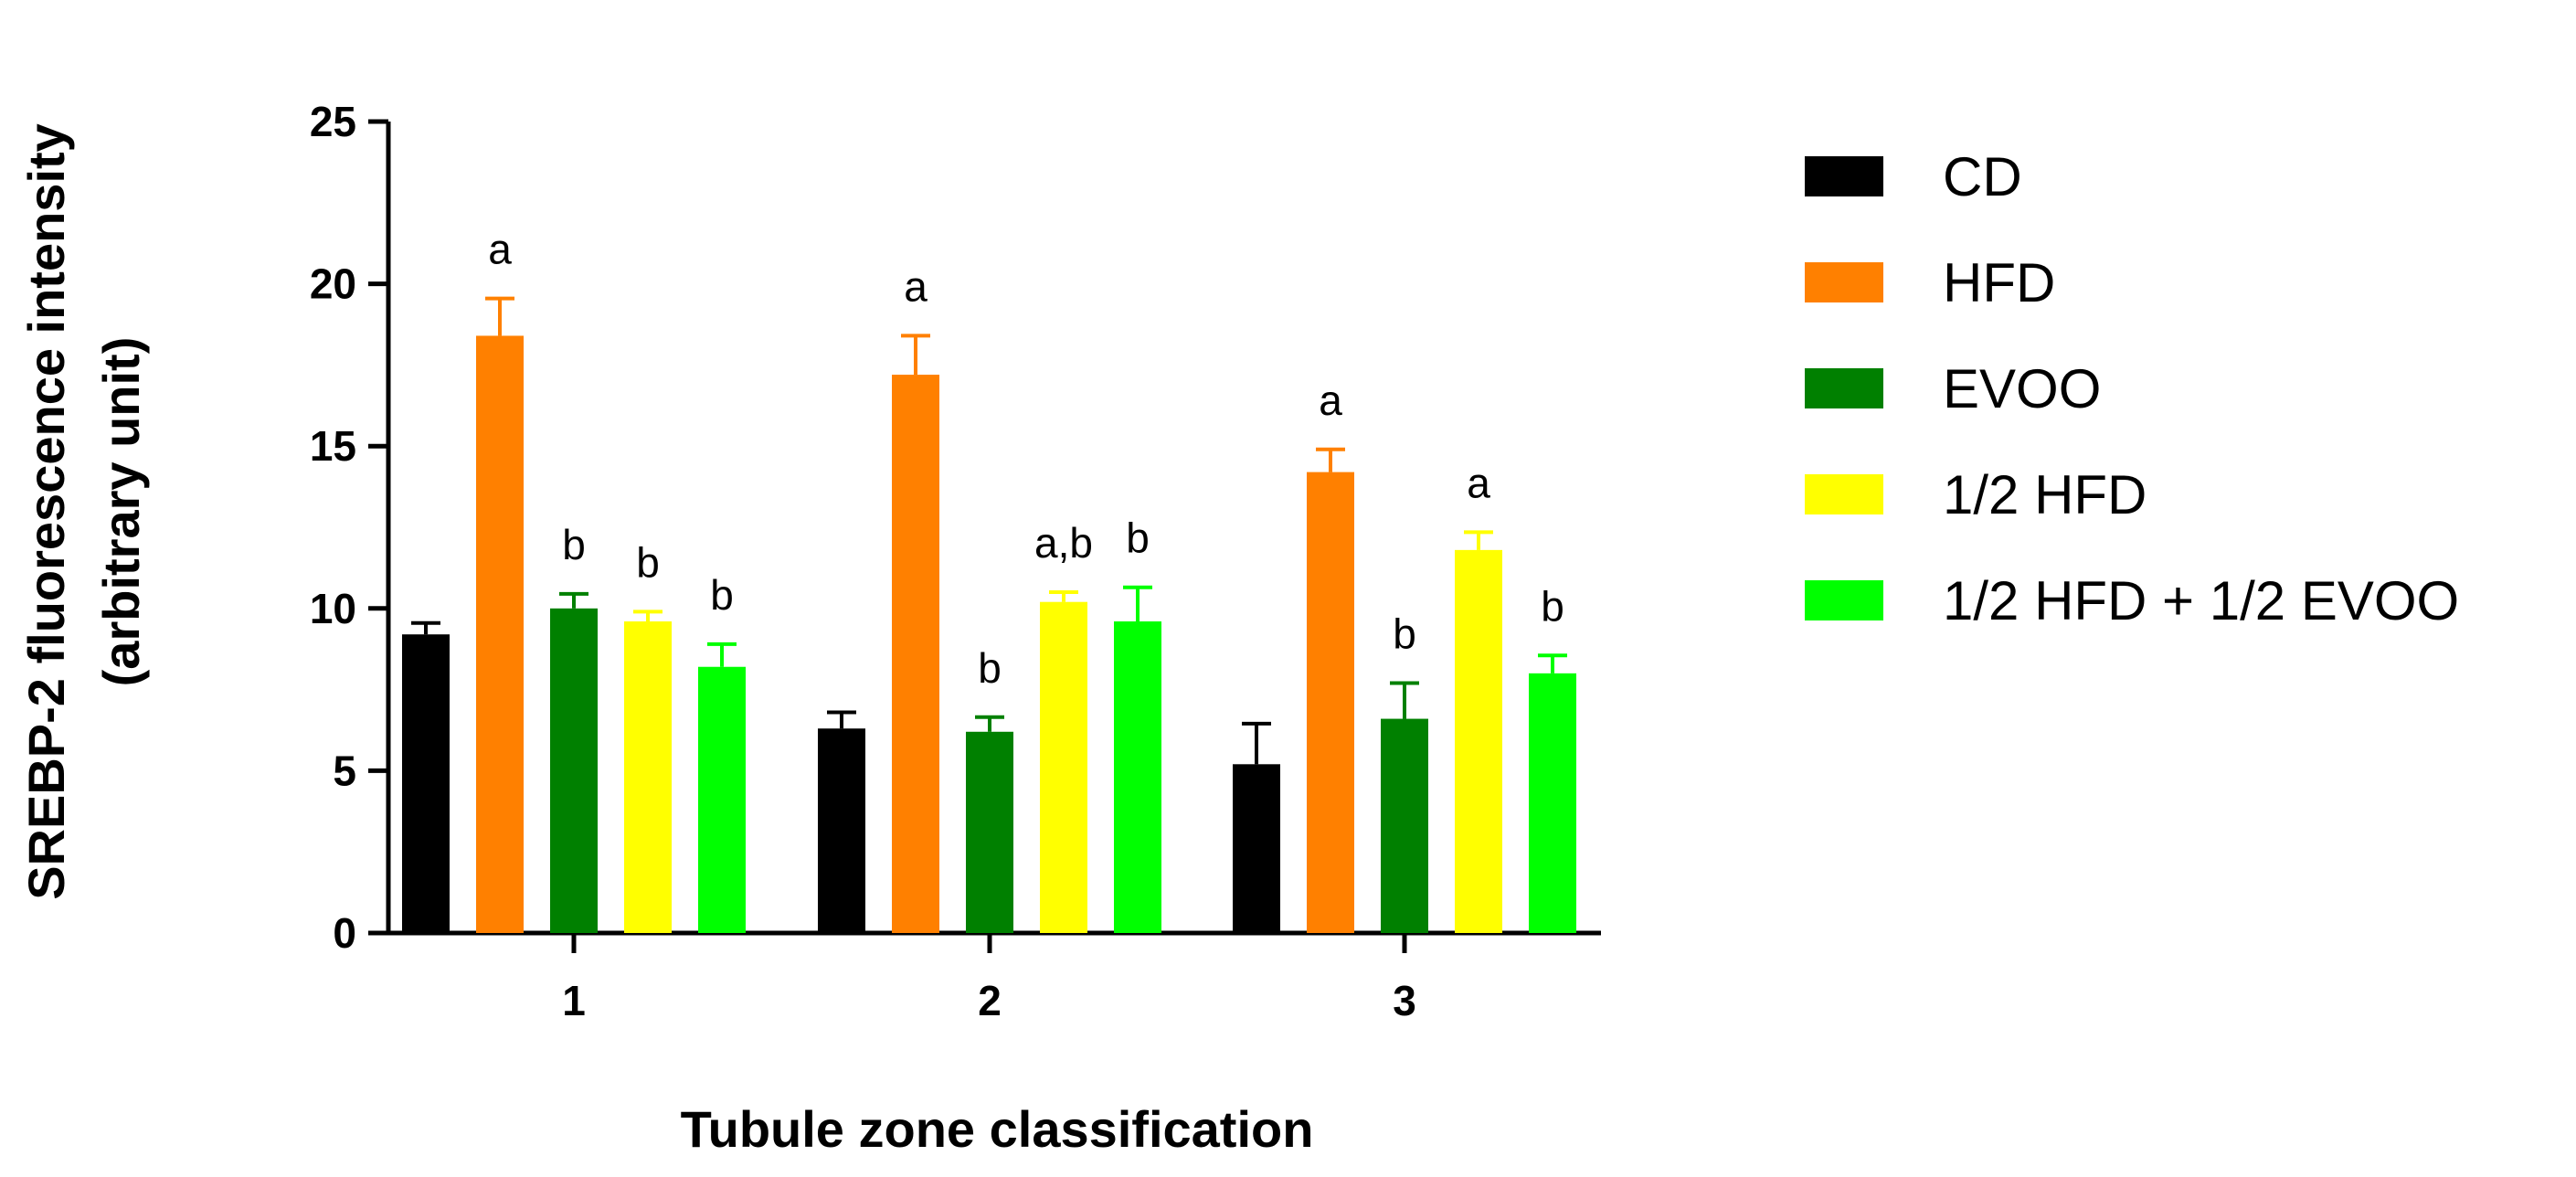  I want to click on x-tick-label: 2, so click(990, 1000).